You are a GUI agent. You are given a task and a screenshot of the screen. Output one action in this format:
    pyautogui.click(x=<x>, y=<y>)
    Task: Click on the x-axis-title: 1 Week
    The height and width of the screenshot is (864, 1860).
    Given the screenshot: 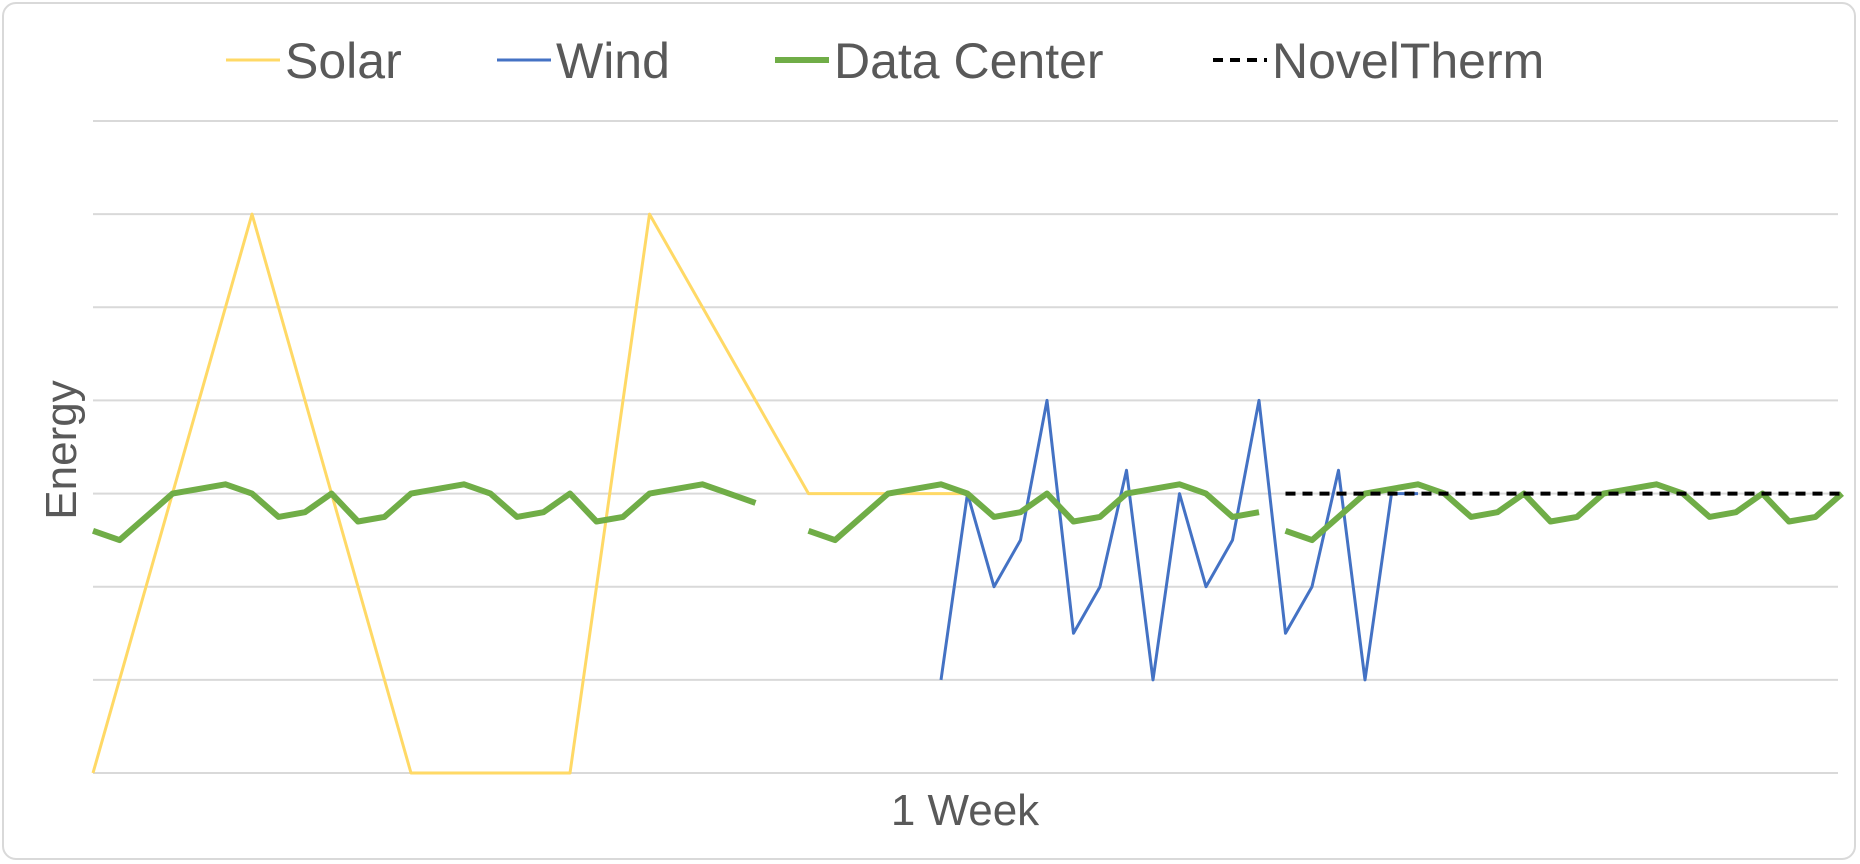 What is the action you would take?
    pyautogui.click(x=965, y=810)
    